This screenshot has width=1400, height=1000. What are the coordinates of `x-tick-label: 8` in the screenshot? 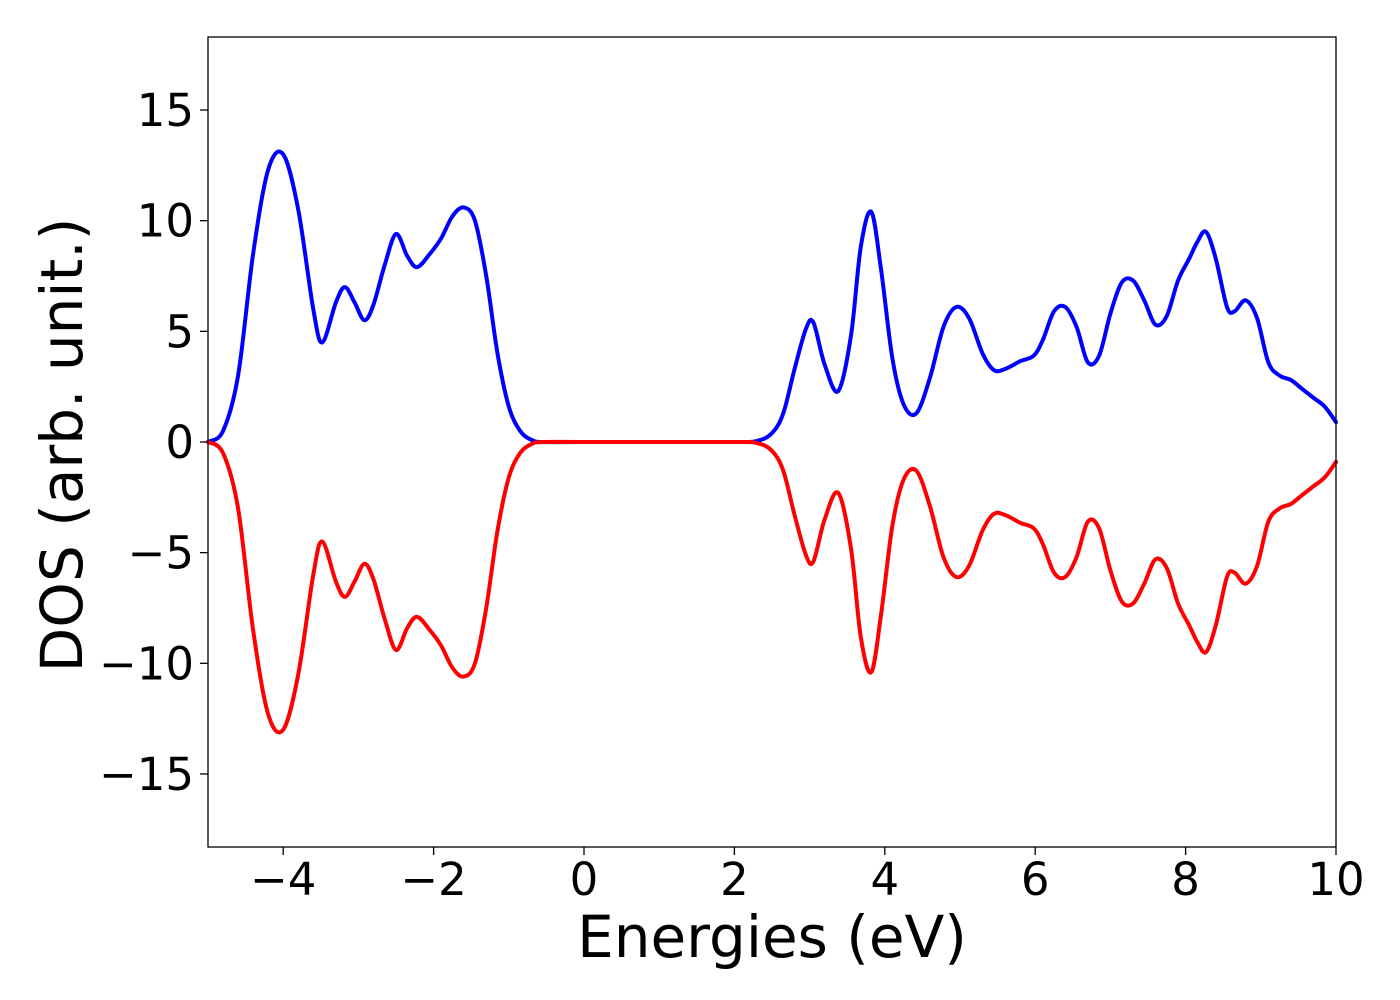 It's located at (1185, 879).